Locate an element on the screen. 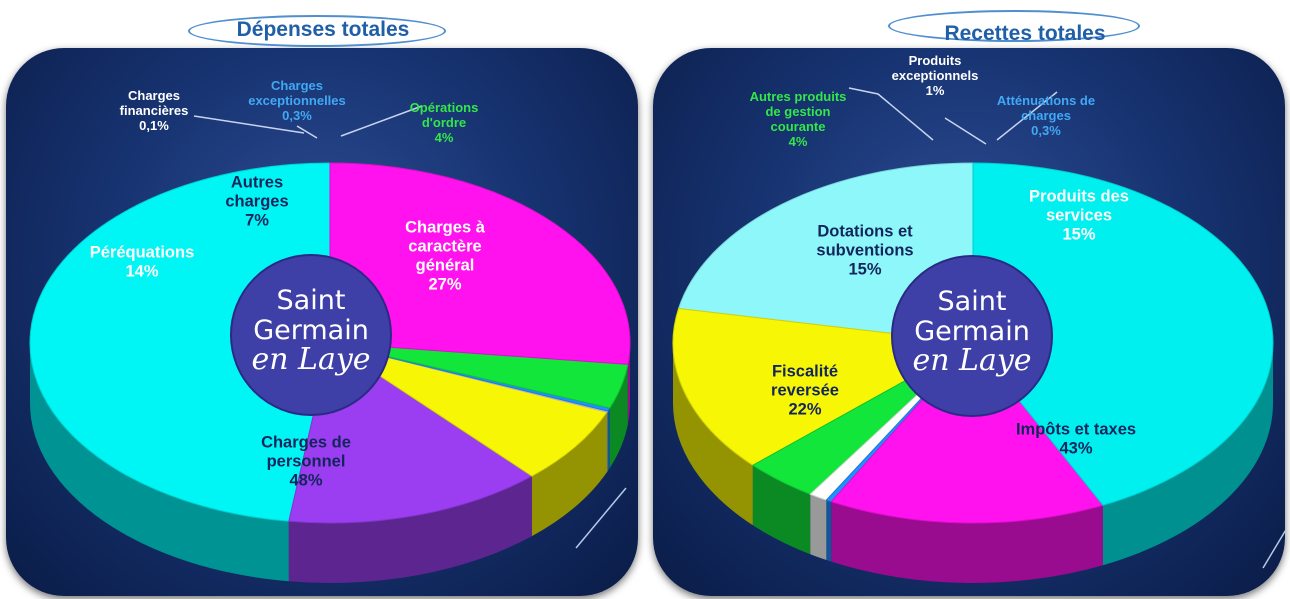 The height and width of the screenshot is (599, 1290). slice-name-label: Atténuations de is located at coordinates (1046, 100).